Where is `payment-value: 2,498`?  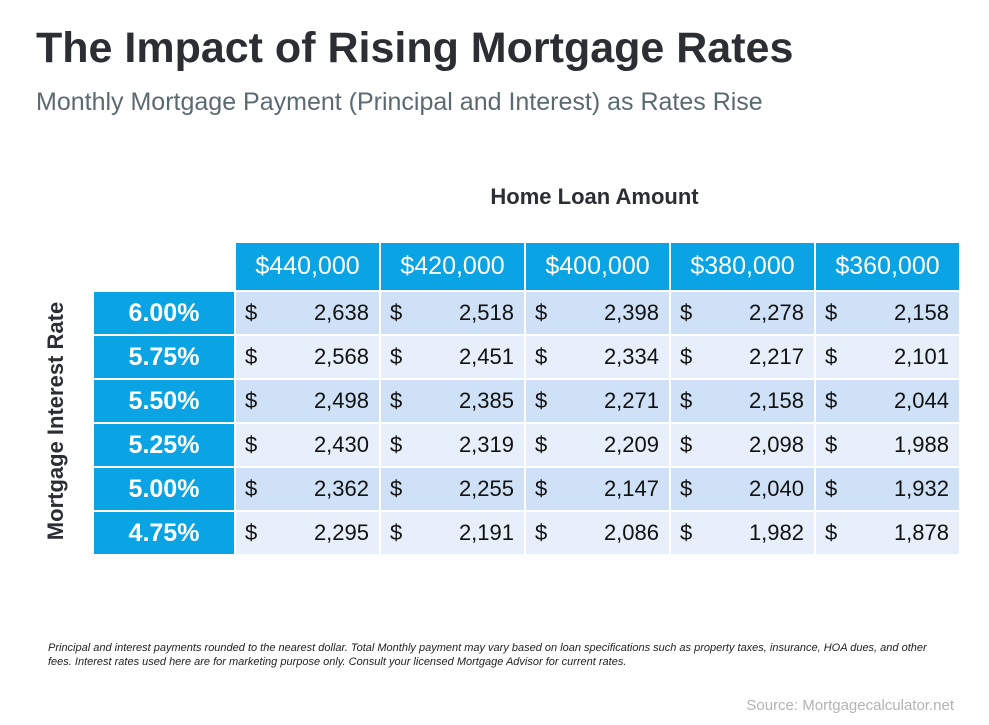 payment-value: 2,498 is located at coordinates (341, 400).